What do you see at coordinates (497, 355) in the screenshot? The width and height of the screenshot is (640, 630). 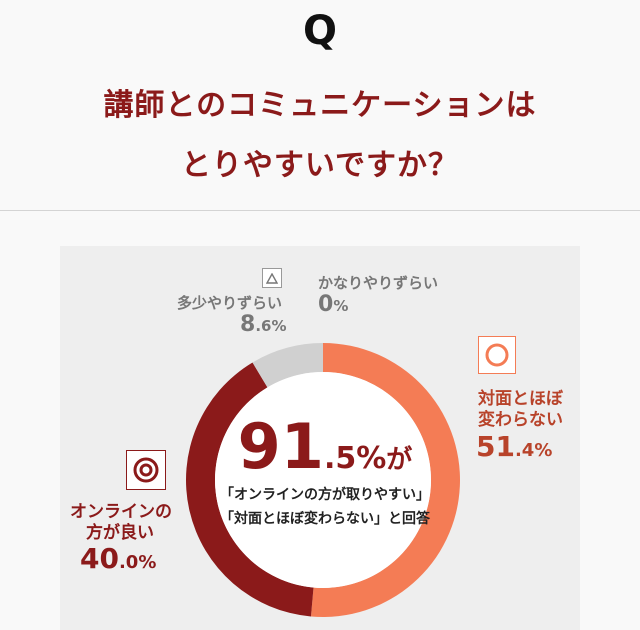 I see `circle-icon` at bounding box center [497, 355].